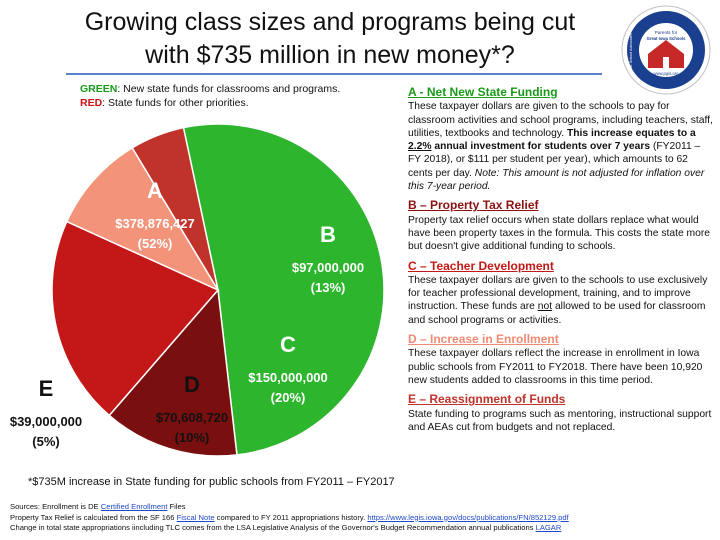 Image resolution: width=720 pixels, height=540 pixels. What do you see at coordinates (195, 517) in the screenshot?
I see `fiscal-note-link: Fiscal Note` at bounding box center [195, 517].